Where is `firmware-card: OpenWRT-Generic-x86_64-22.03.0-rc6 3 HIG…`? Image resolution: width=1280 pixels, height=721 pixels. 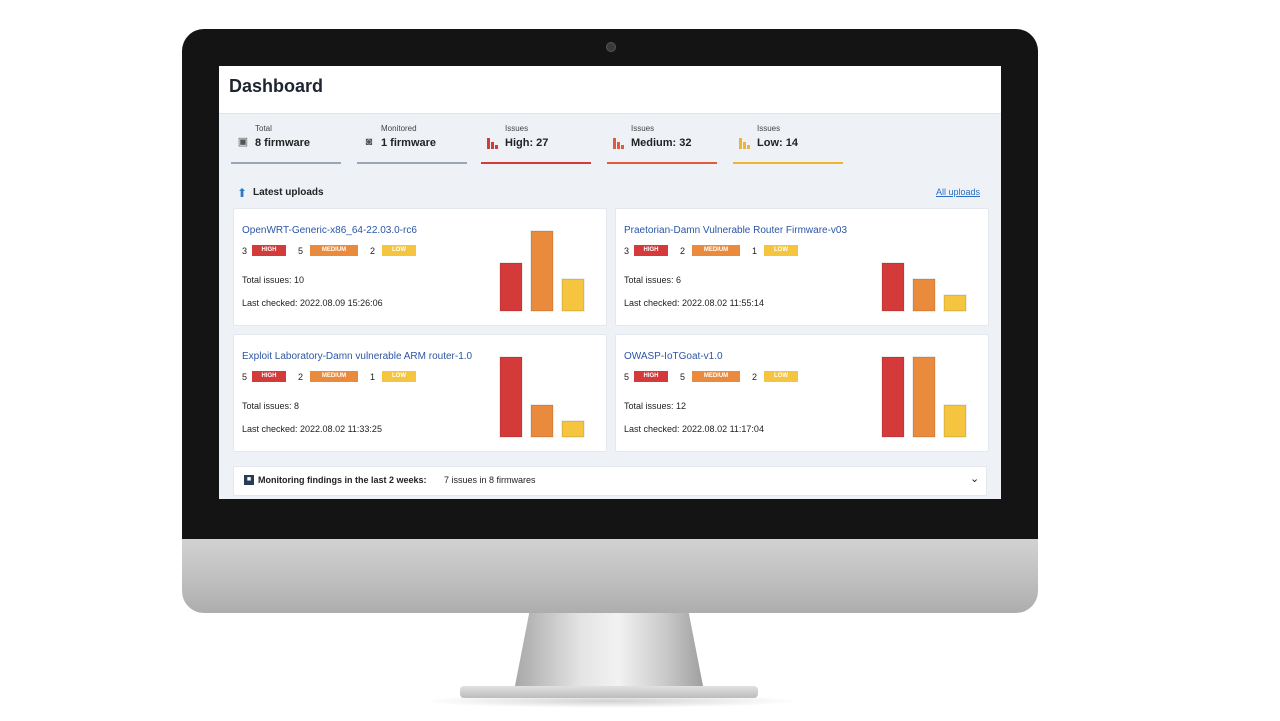
firmware-card: OpenWRT-Generic-x86_64-22.03.0-rc6 3 HIG… is located at coordinates (420, 267).